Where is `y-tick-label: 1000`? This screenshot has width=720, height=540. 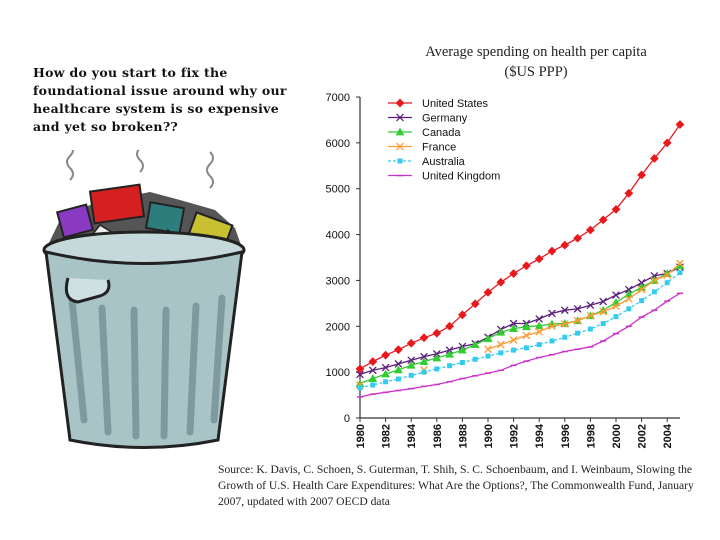 y-tick-label: 1000 is located at coordinates (338, 373).